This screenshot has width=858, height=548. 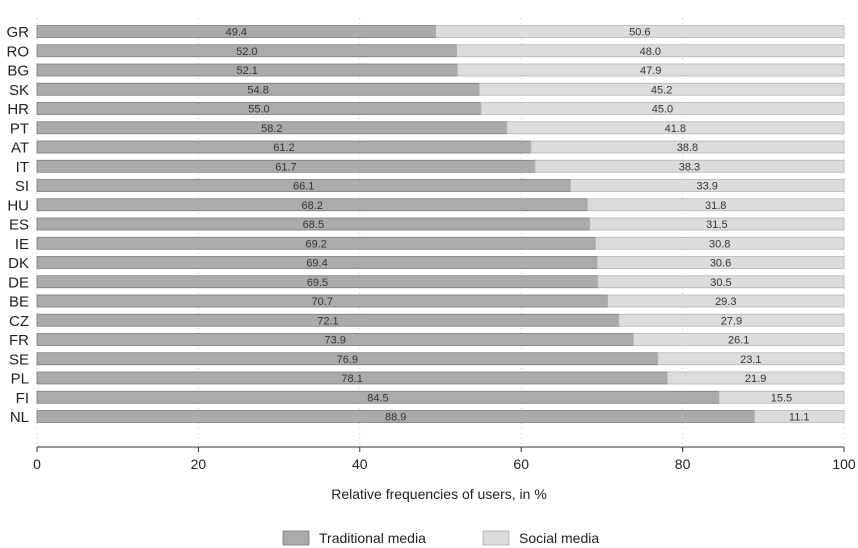 I want to click on bar-social-bg, so click(x=651, y=70).